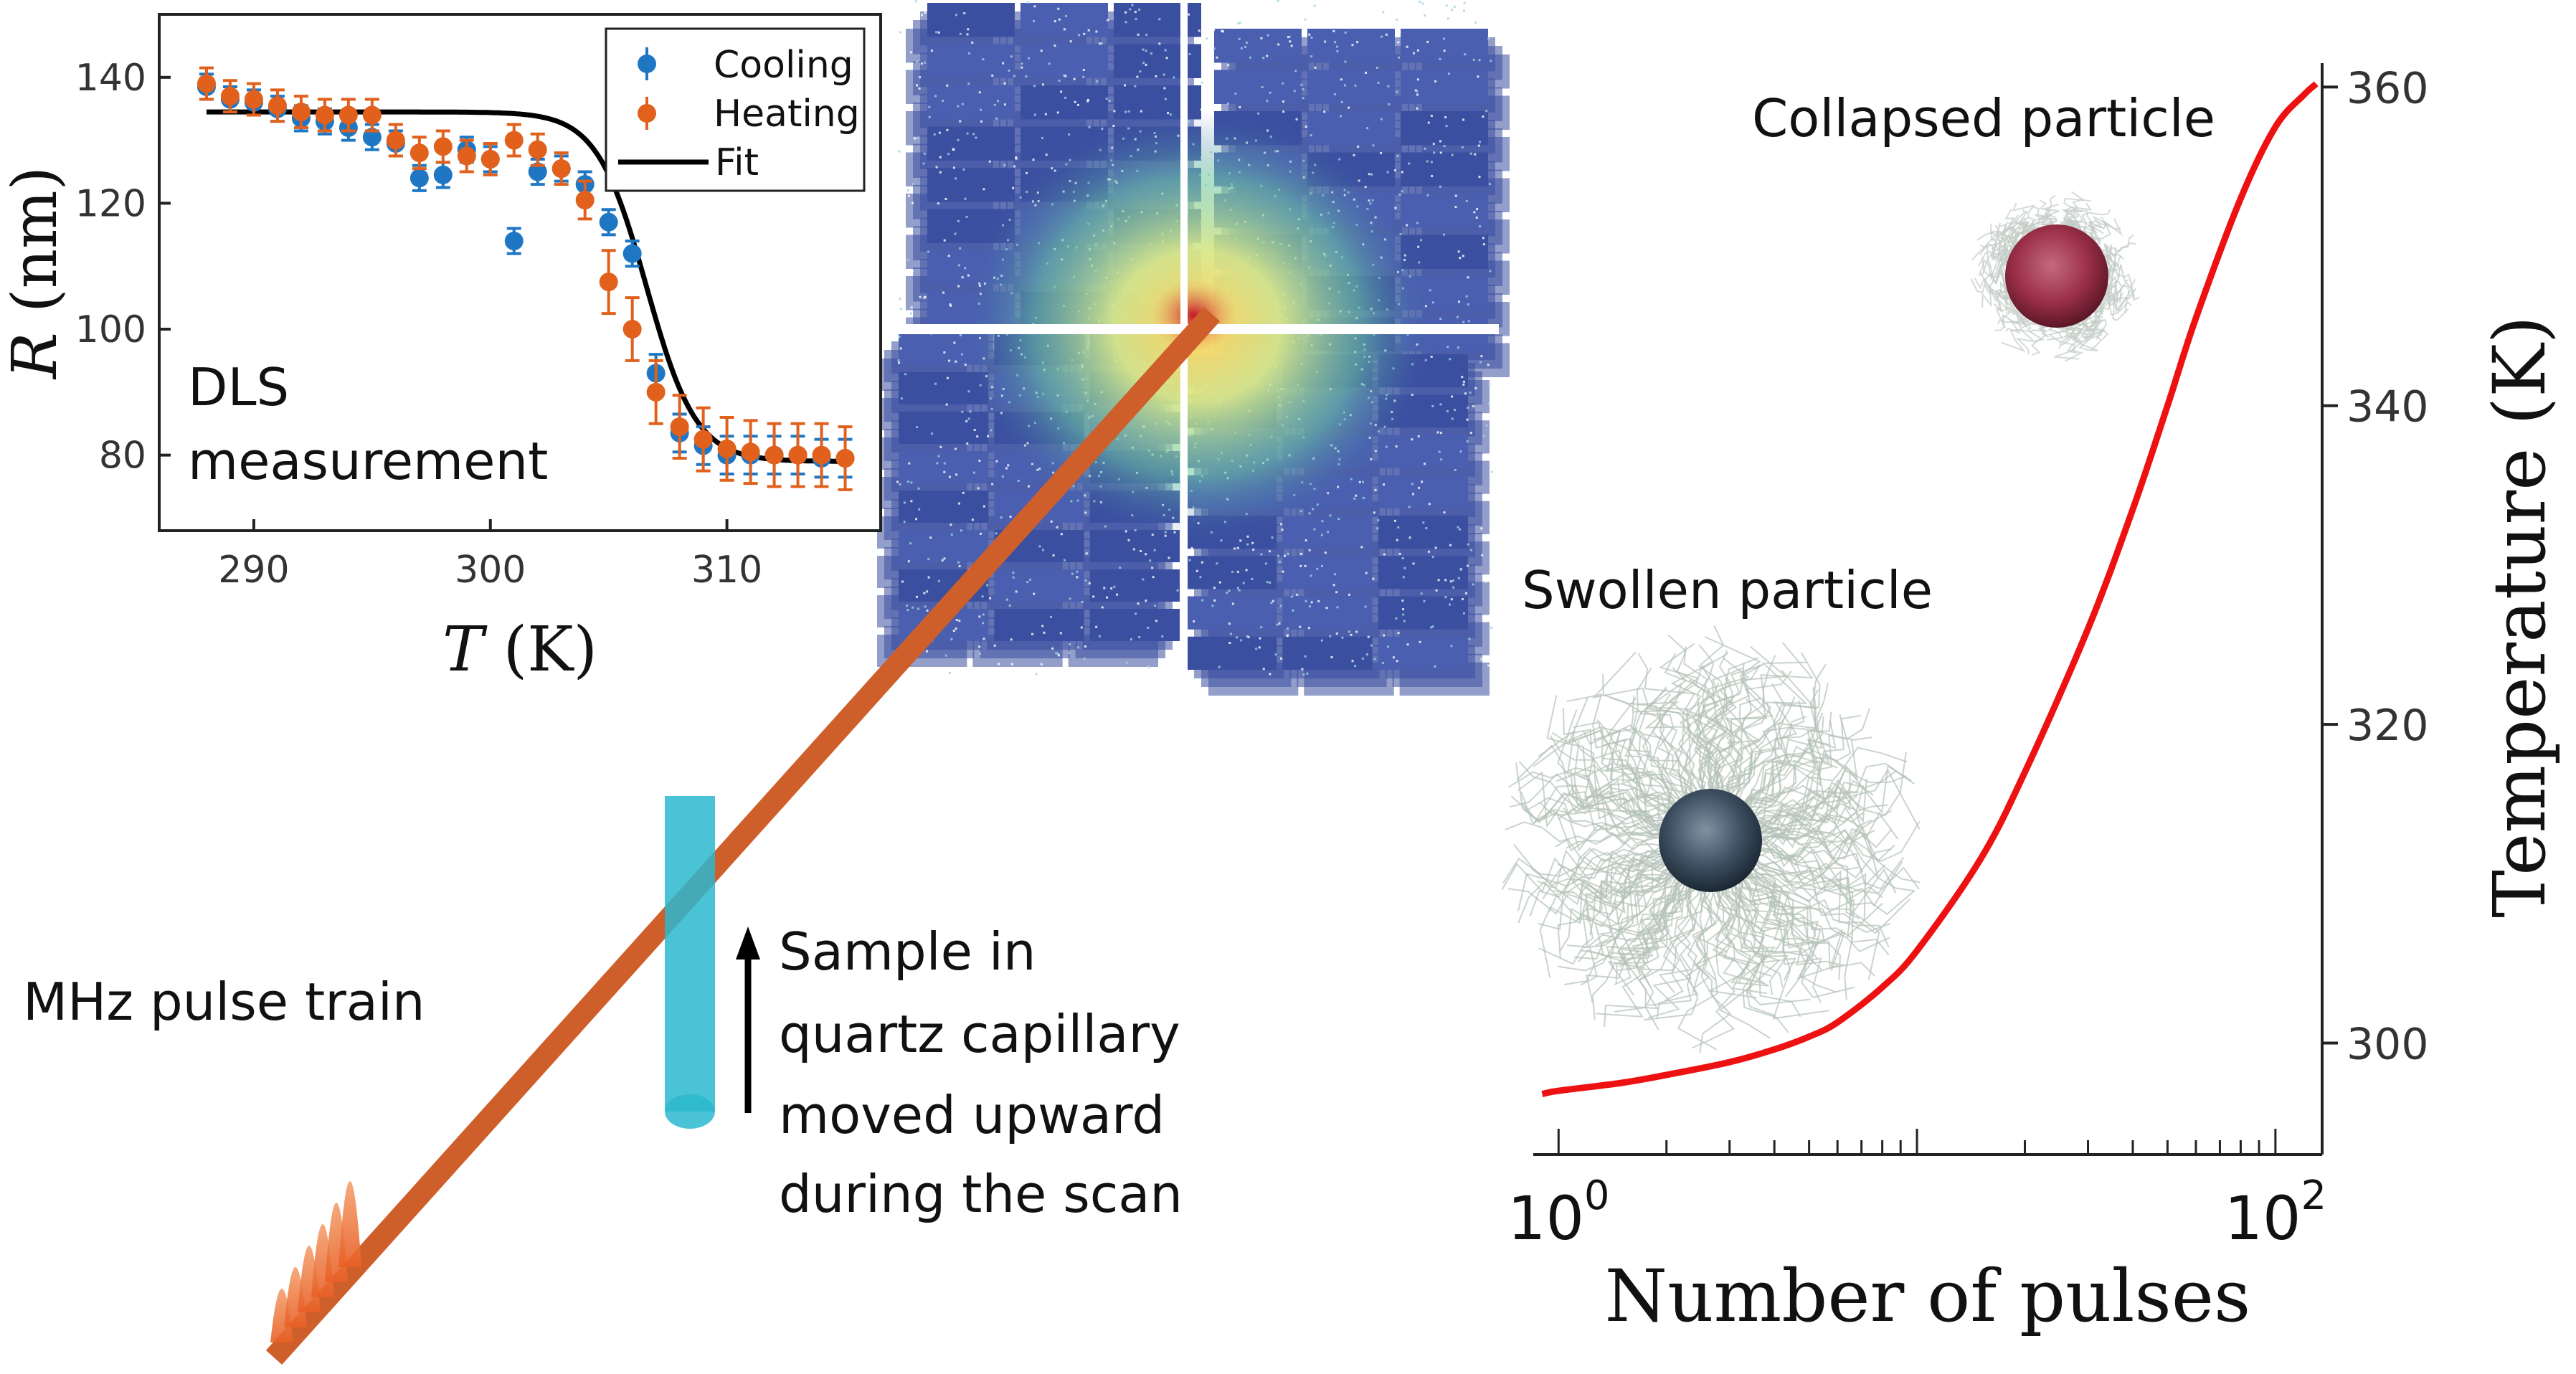 This screenshot has height=1374, width=2576. What do you see at coordinates (2388, 1044) in the screenshot?
I see `temp-ytick-label: 300` at bounding box center [2388, 1044].